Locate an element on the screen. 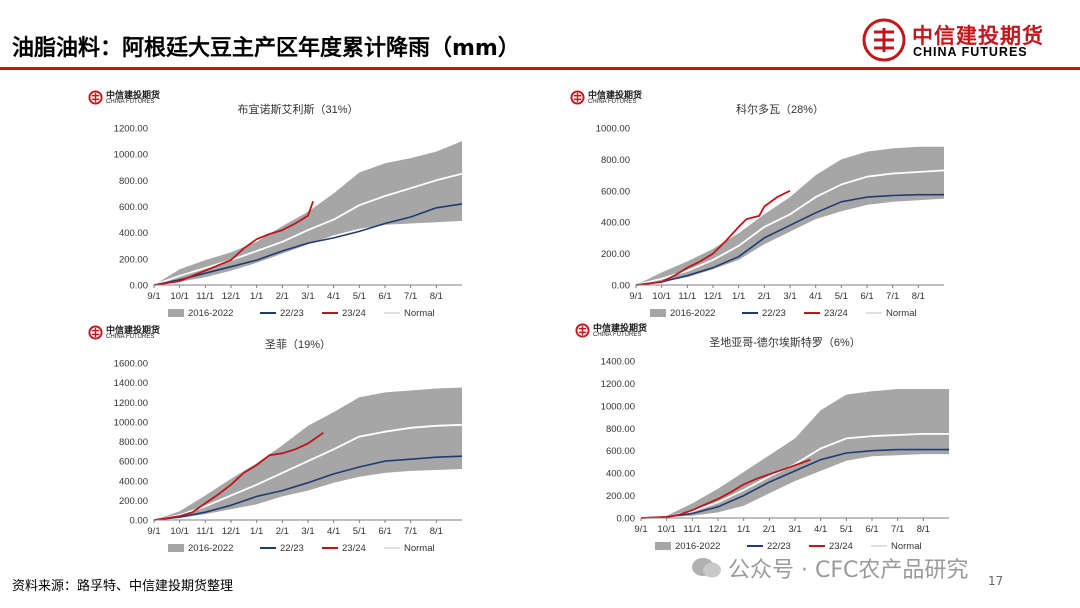 This screenshot has height=608, width=1080. brand-emblem-icon is located at coordinates (884, 40).